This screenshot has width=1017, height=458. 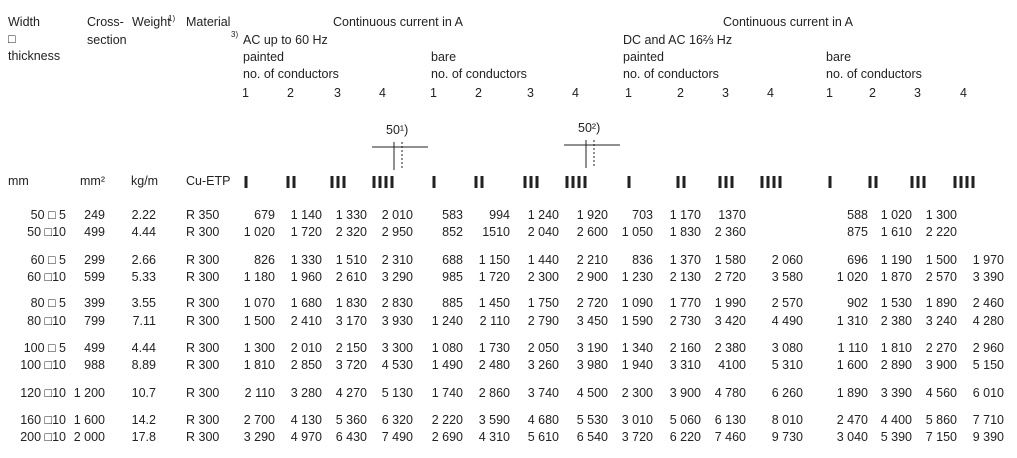 I want to click on value-cell: 5.33, so click(x=143, y=277).